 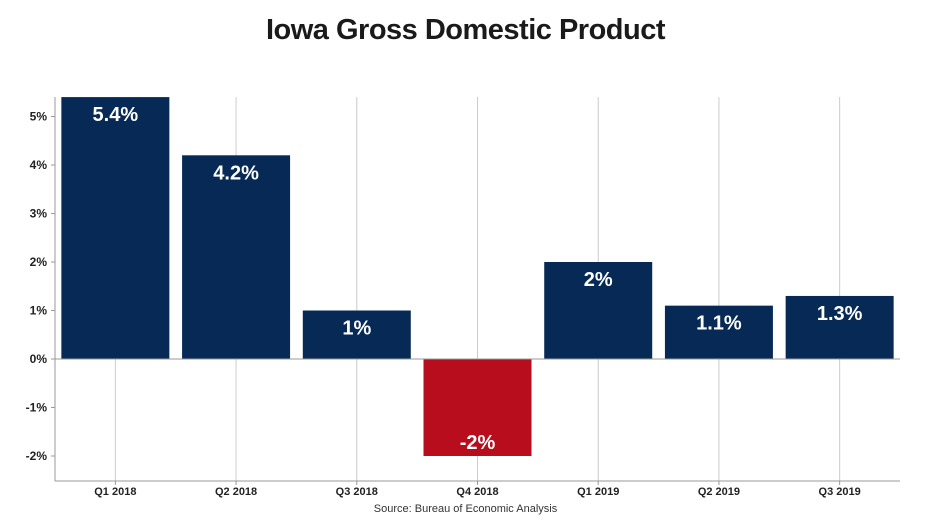 I want to click on y-tick-label: -1%, so click(x=37, y=408).